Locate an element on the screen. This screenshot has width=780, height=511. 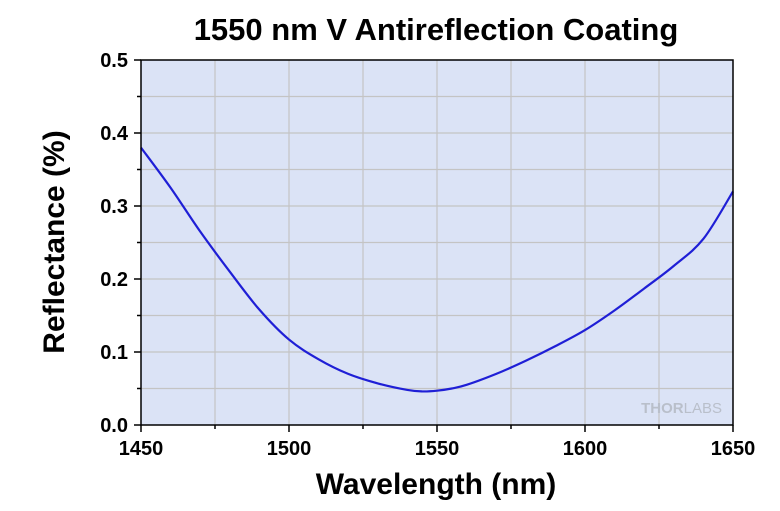
x-tick-label: 1500 is located at coordinates (289, 449).